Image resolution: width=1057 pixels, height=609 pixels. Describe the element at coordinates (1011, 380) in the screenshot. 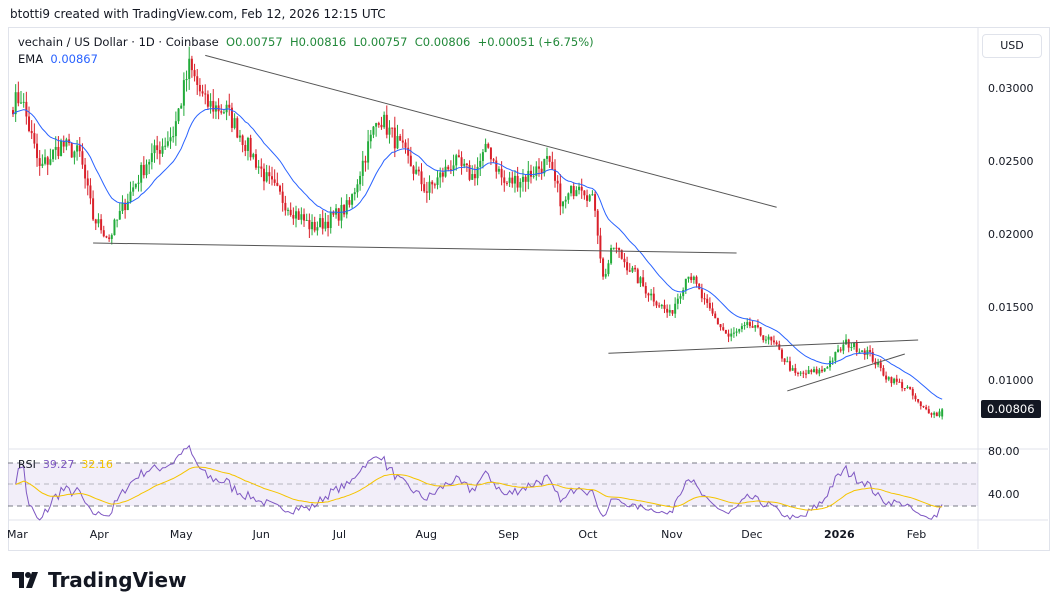

I see `price-tick-label: 0.01000` at that location.